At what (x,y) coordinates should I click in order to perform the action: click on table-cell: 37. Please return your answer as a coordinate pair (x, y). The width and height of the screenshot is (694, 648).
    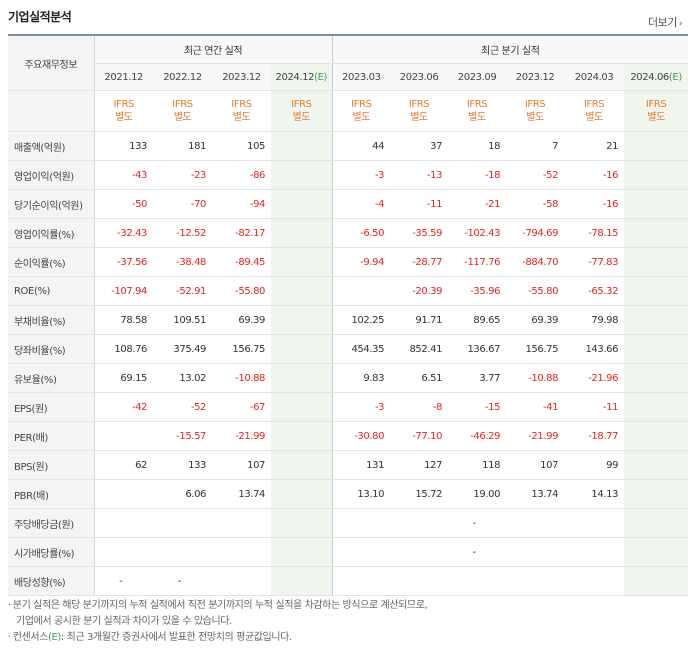
    Looking at the image, I should click on (419, 146).